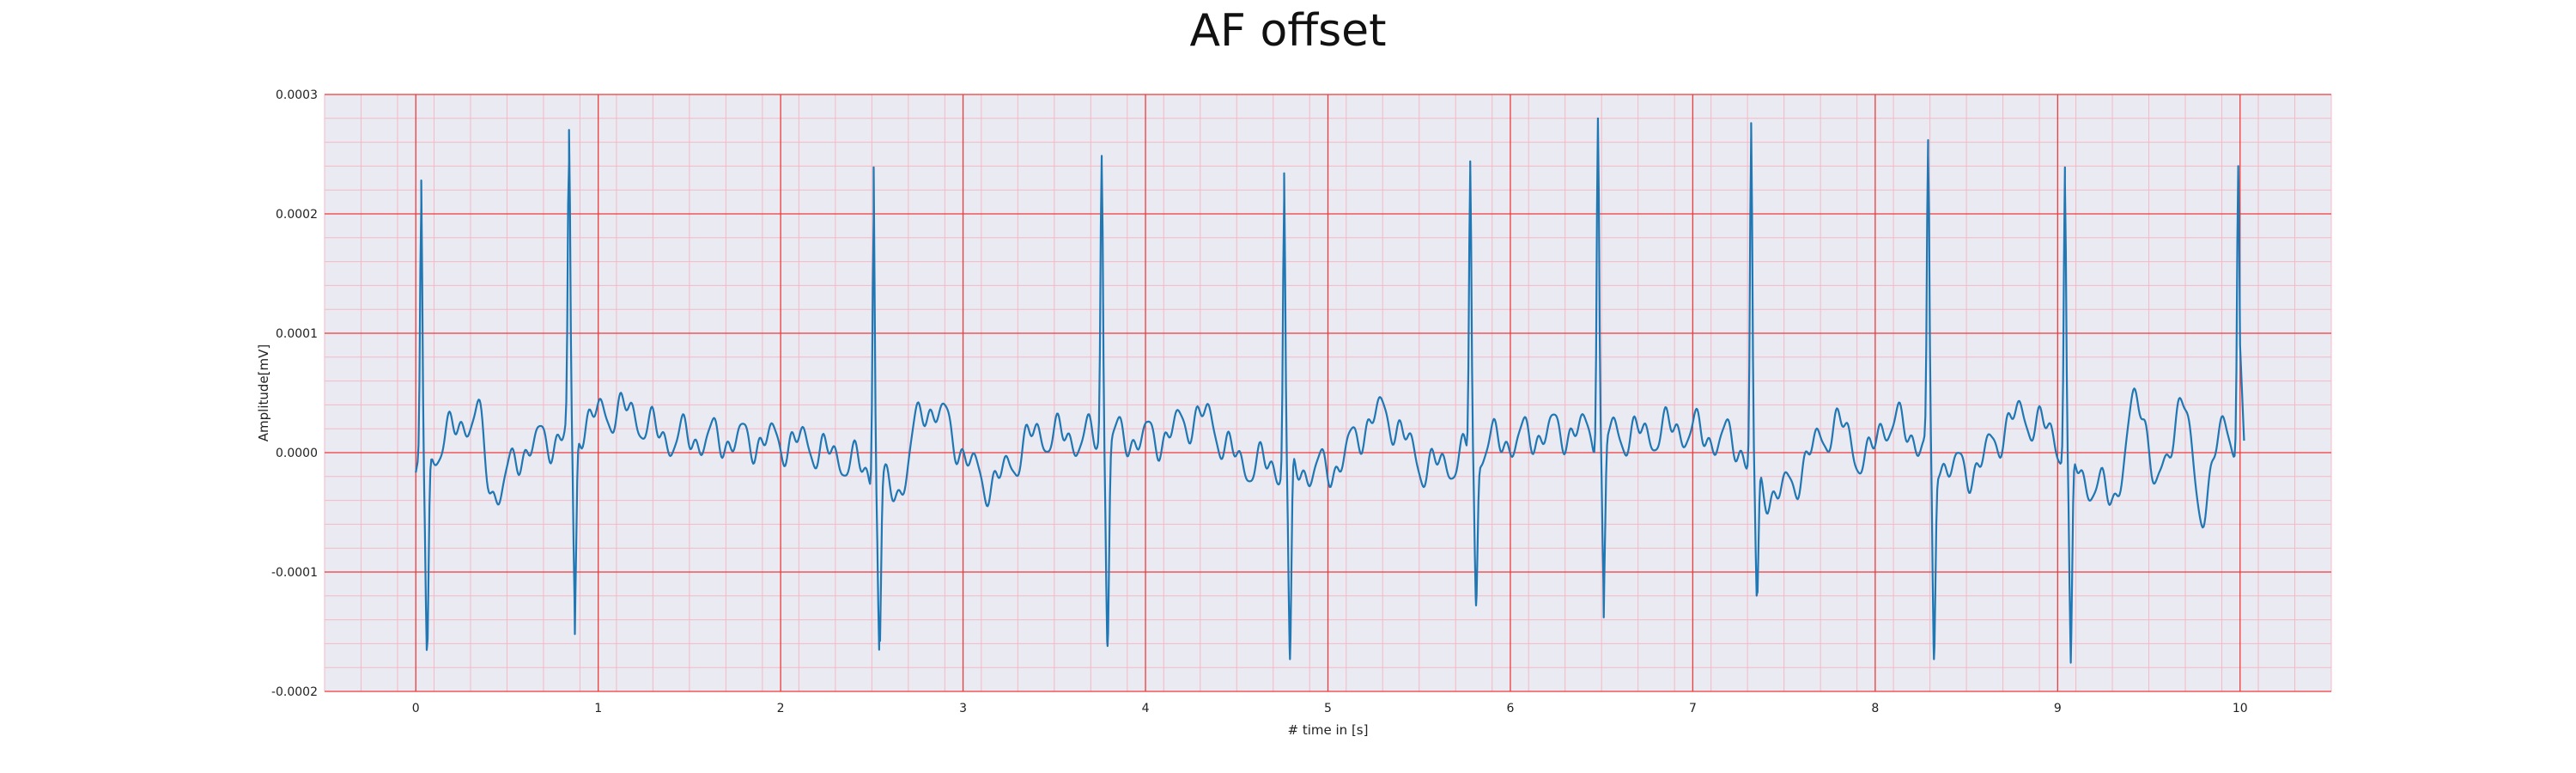  What do you see at coordinates (263, 392) in the screenshot?
I see `y-axis-label: Amplitude[mV]` at bounding box center [263, 392].